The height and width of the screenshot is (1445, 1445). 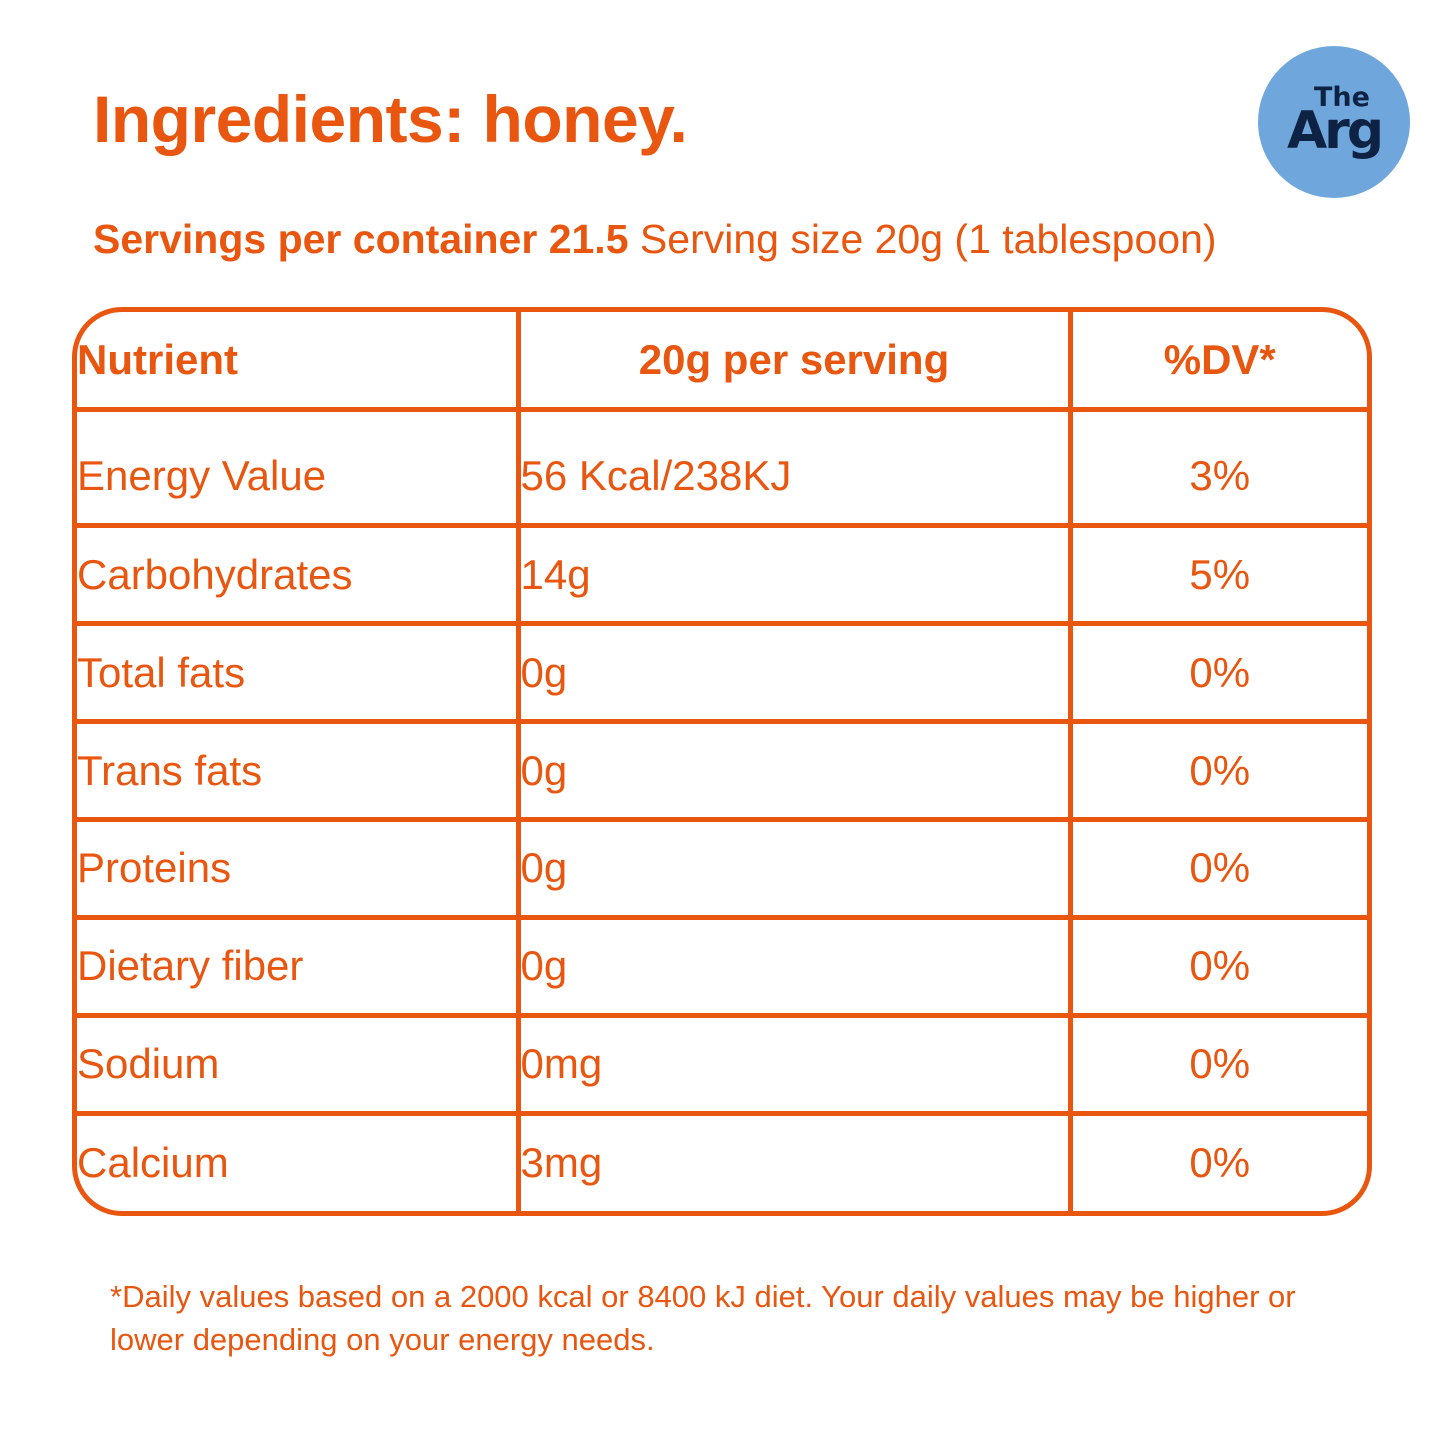 What do you see at coordinates (1334, 131) in the screenshot?
I see `logo-line2: Arg` at bounding box center [1334, 131].